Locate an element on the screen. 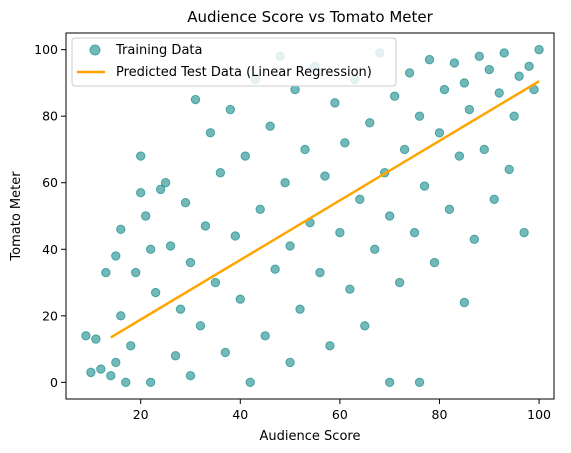 The height and width of the screenshot is (453, 571). y-axis-label: Tomato Meter is located at coordinates (16, 216).